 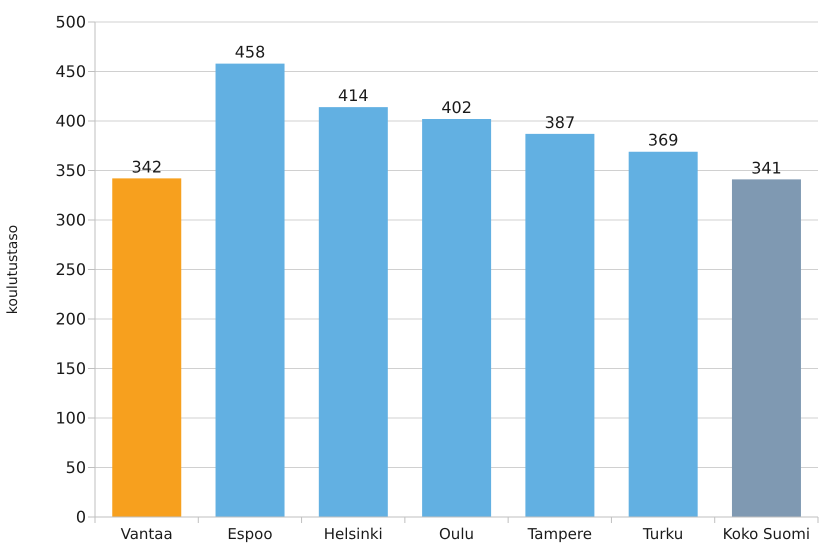 What do you see at coordinates (70, 121) in the screenshot?
I see `y-tick-label: 400` at bounding box center [70, 121].